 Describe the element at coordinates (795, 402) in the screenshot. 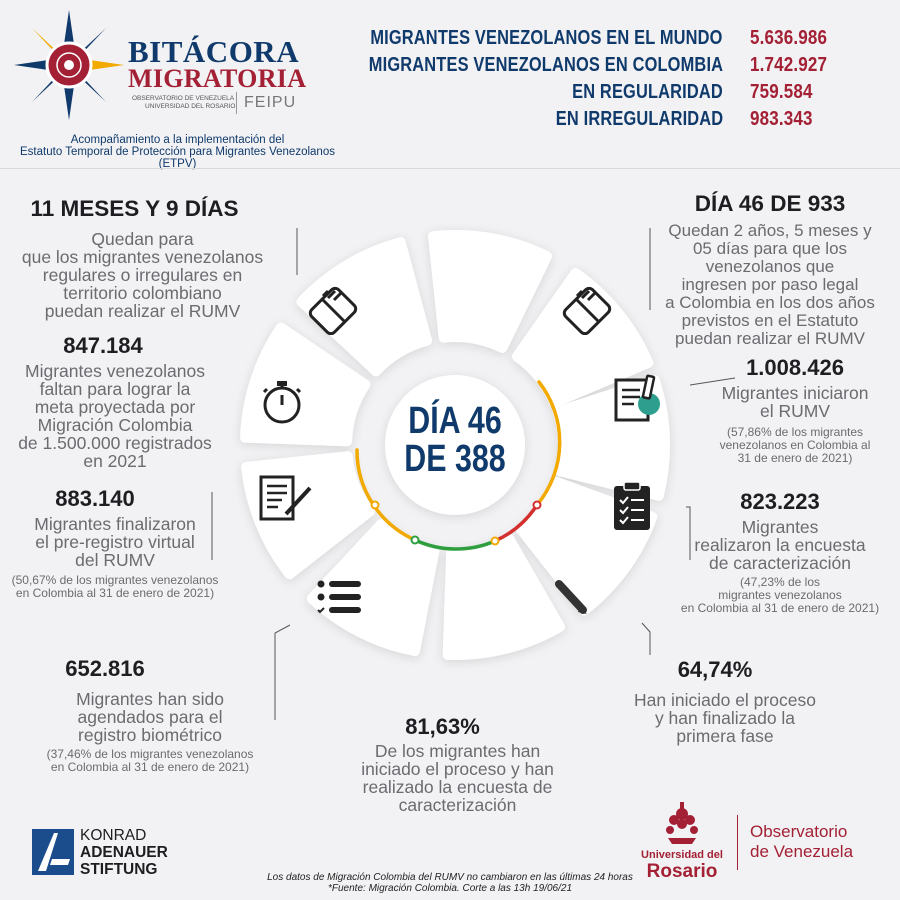

I see `block-desc: Migrantes iniciaron el RUMV` at that location.